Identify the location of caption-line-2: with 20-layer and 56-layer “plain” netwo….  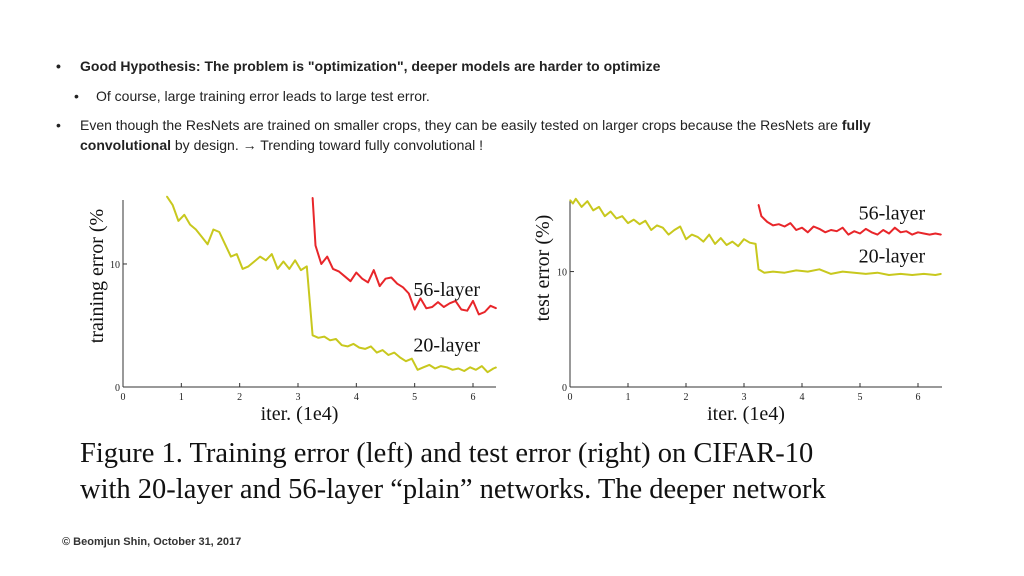
(453, 489).